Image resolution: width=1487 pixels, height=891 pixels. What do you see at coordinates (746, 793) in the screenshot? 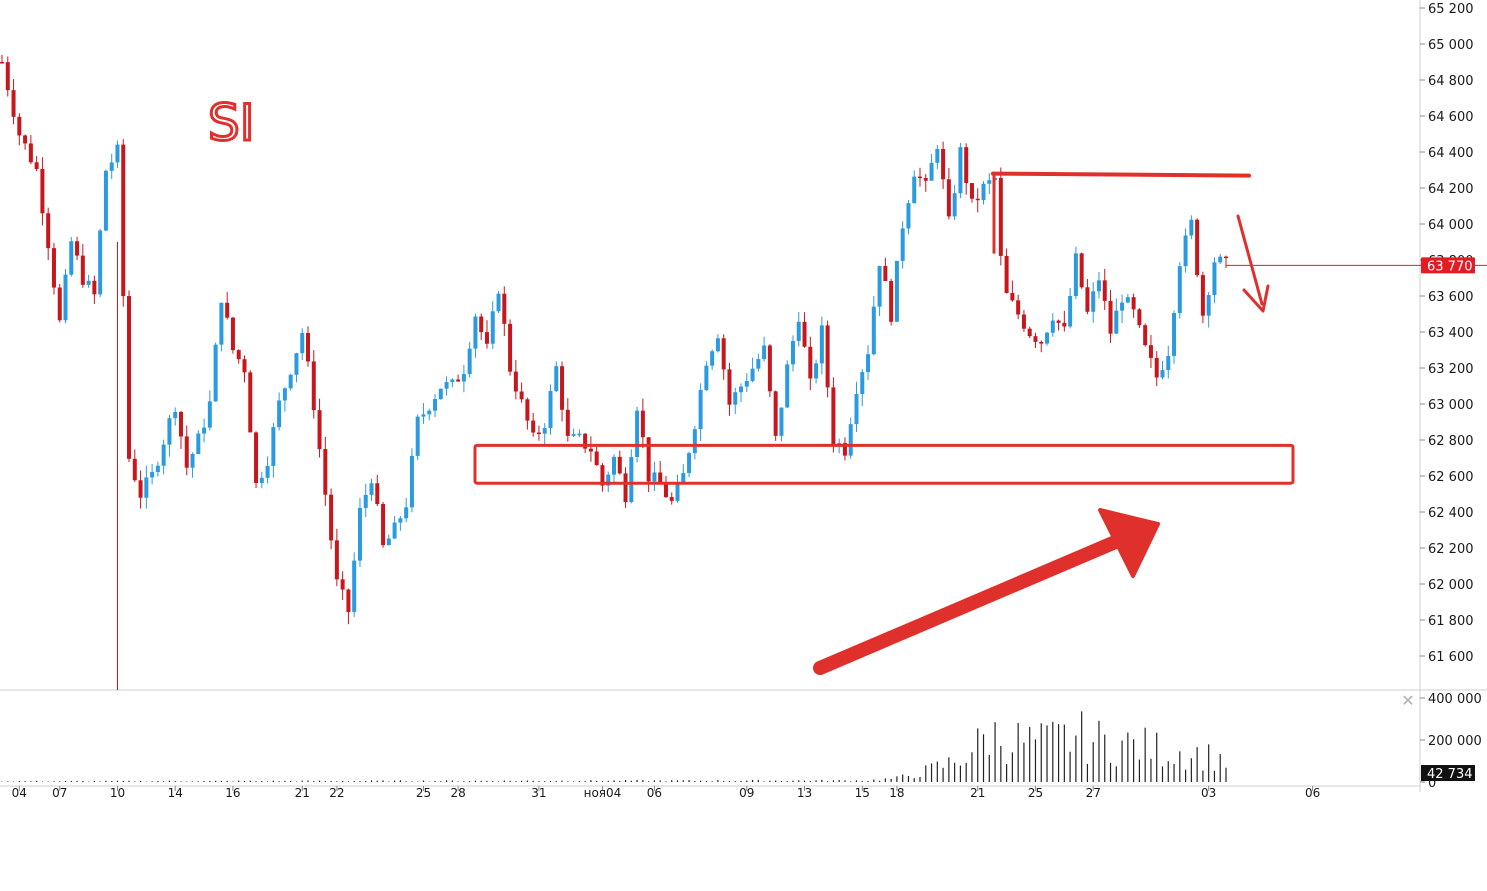
I see `date-tick-label: 09` at bounding box center [746, 793].